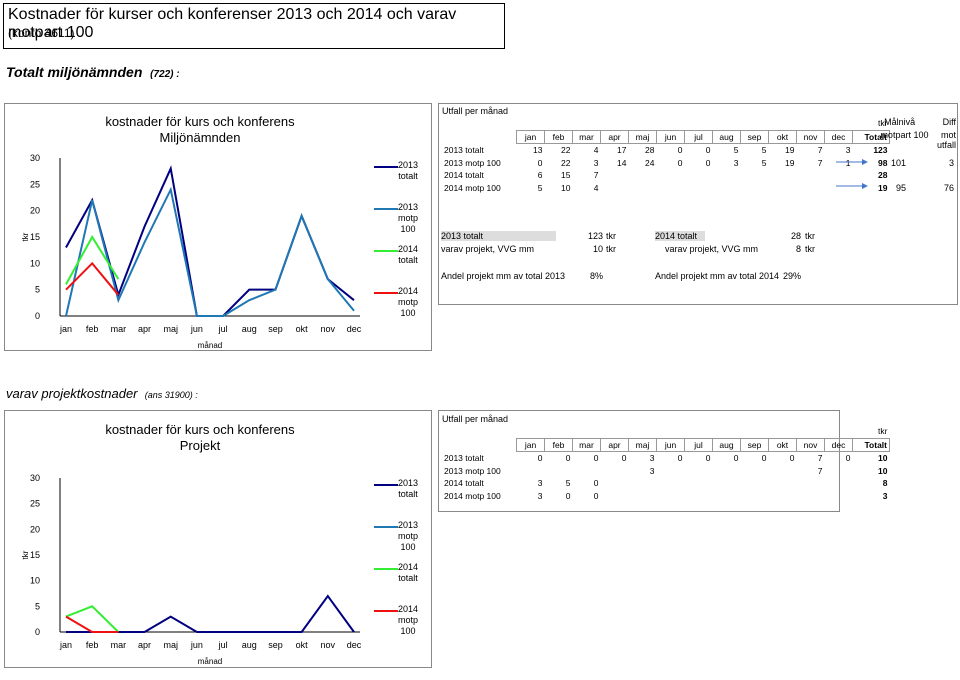  Describe the element at coordinates (328, 645) in the screenshot. I see `x-tick-label: nov` at that location.